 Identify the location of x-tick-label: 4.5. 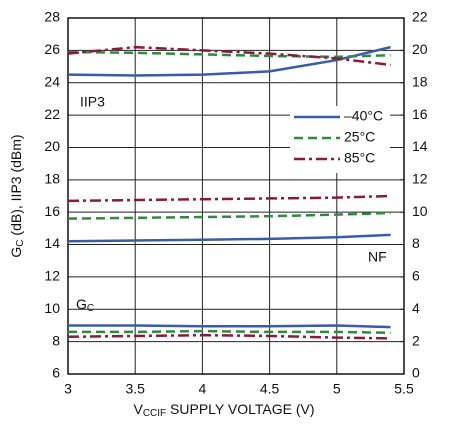
(270, 389).